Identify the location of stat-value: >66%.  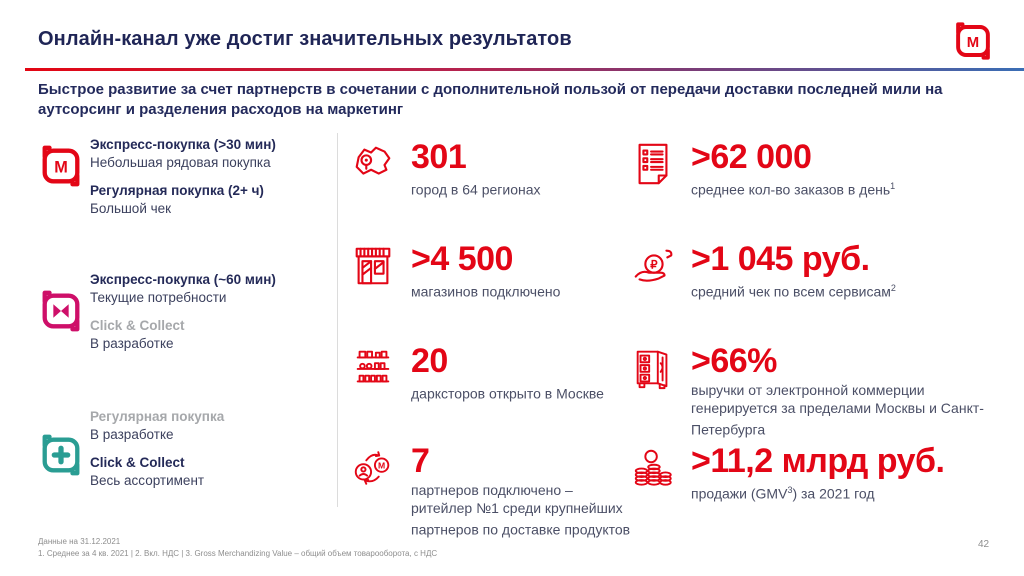
(734, 361).